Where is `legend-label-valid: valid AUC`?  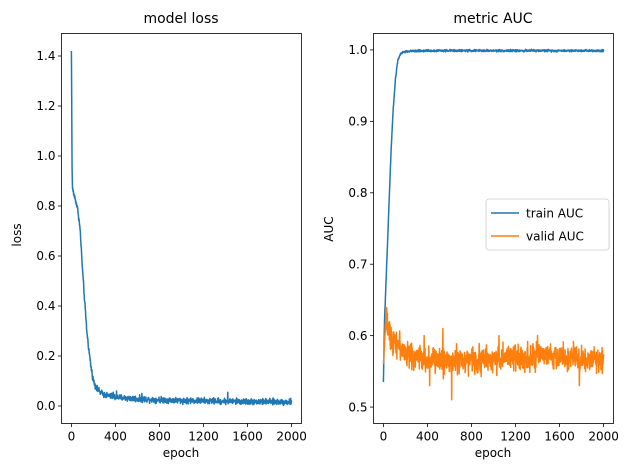
legend-label-valid: valid AUC is located at coordinates (555, 237).